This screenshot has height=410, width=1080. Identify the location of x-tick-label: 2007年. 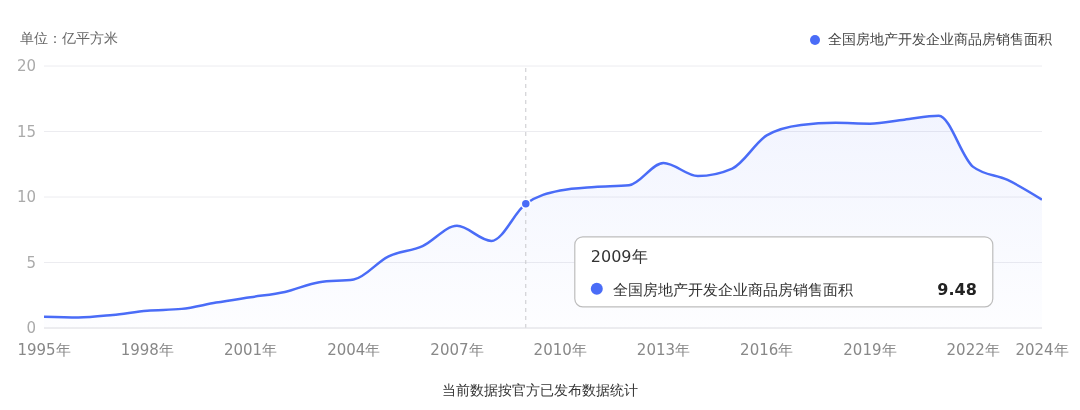
(457, 349).